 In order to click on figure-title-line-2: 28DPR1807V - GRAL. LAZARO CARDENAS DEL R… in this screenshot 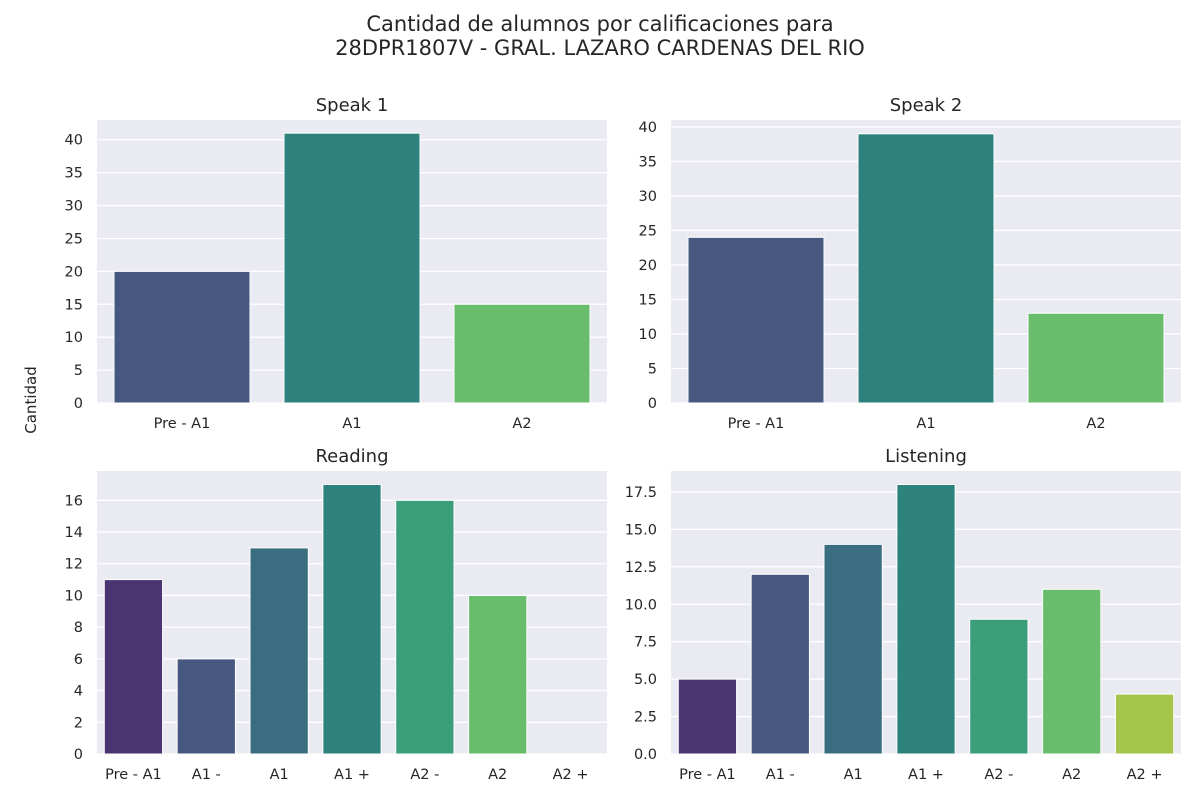, I will do `click(600, 48)`.